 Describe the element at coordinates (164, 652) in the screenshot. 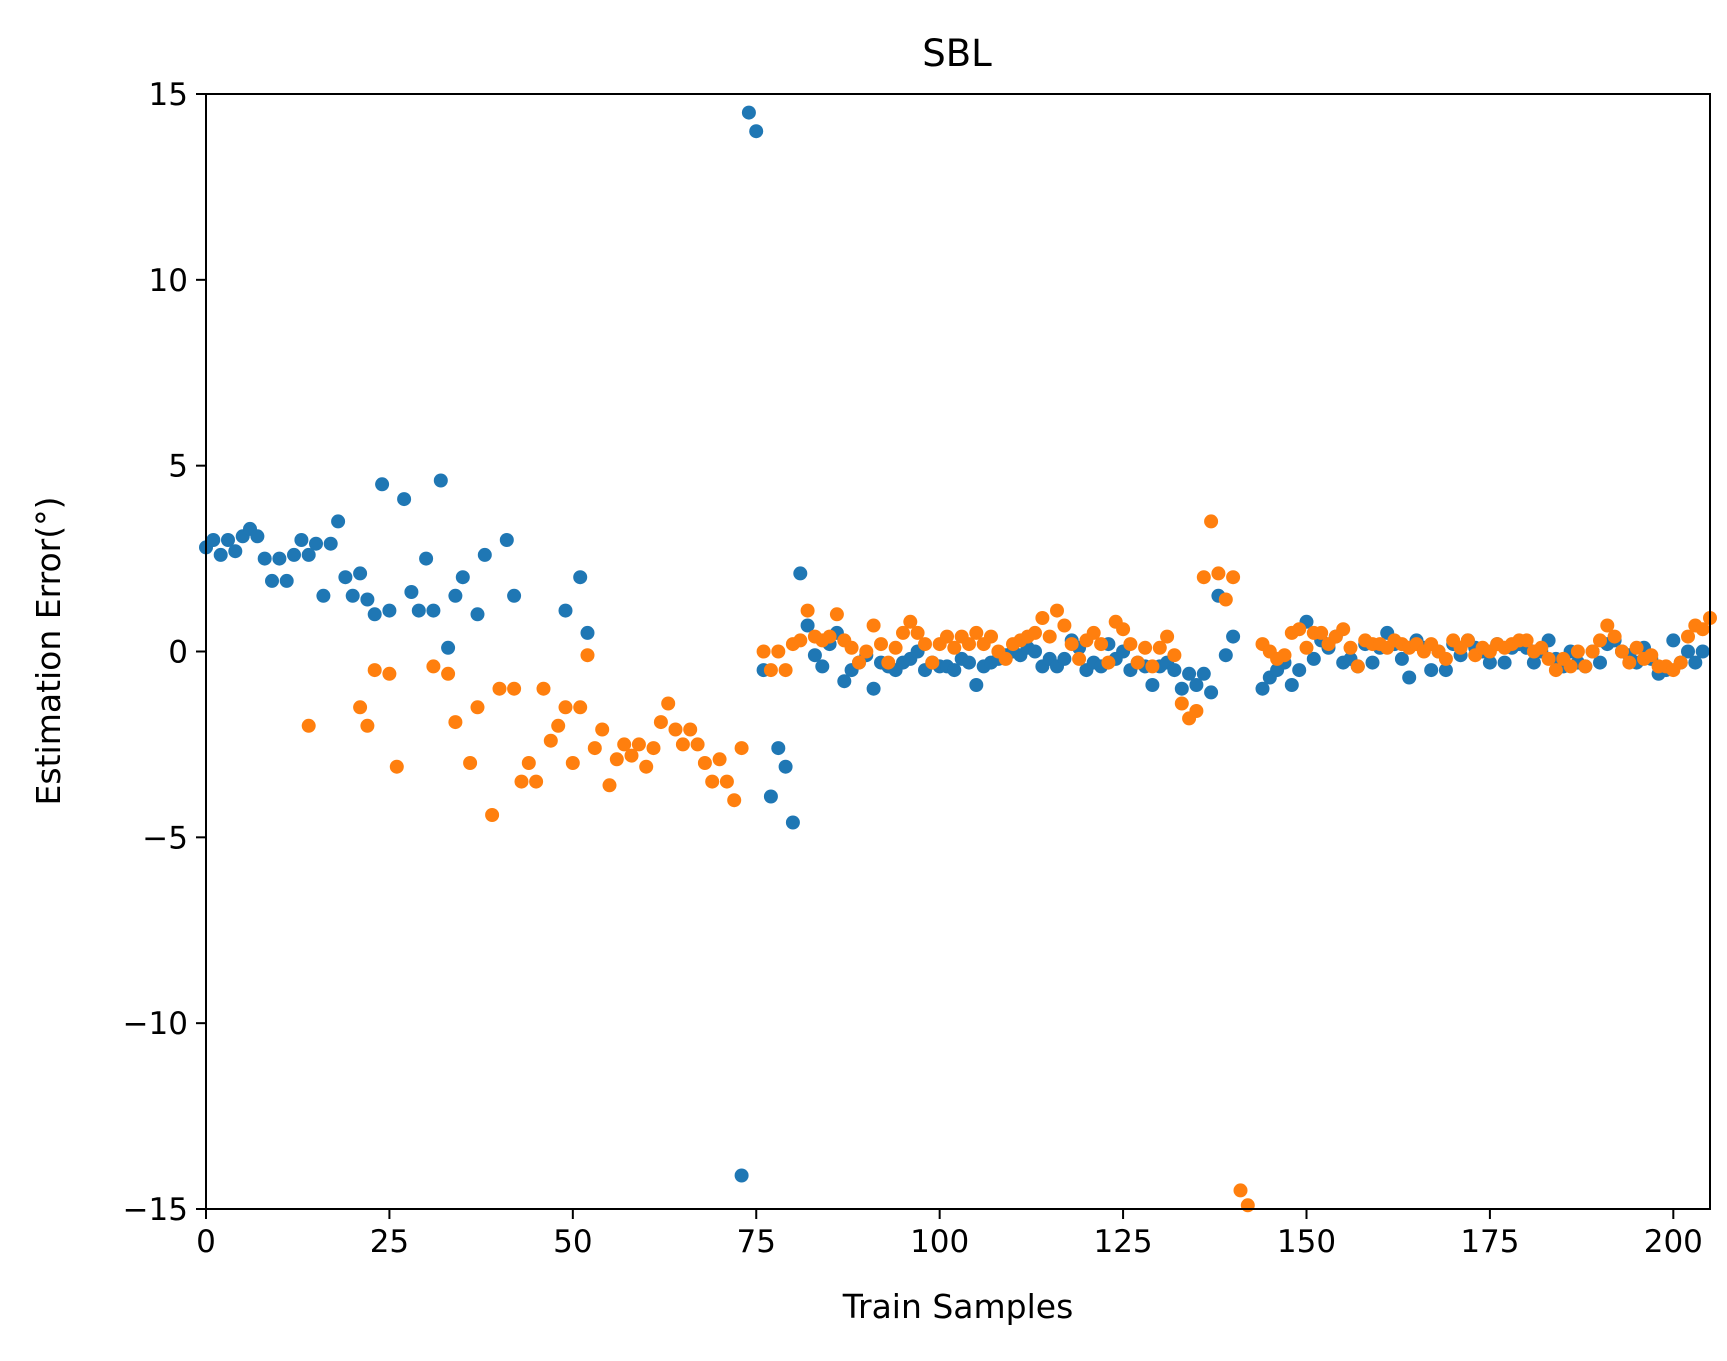

I see `y-axis: −15 −10 −5 0 5 10 15` at that location.